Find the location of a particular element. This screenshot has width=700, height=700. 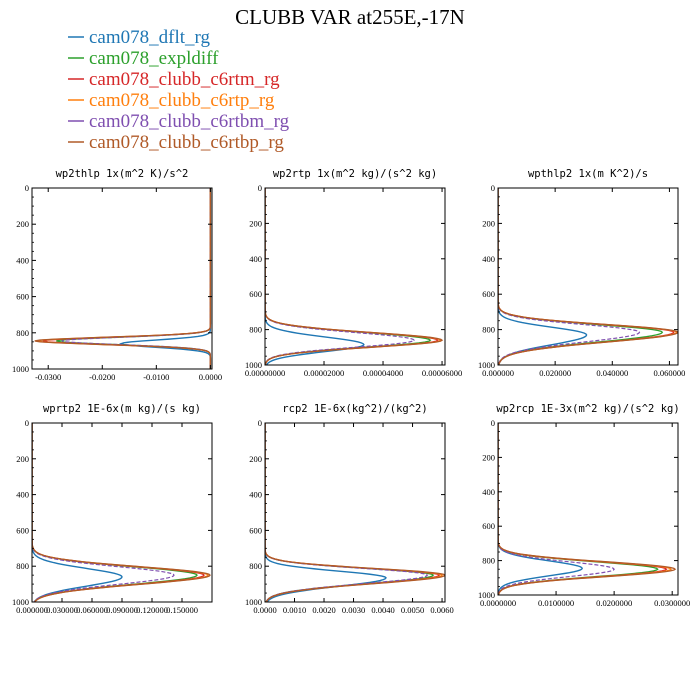

legend-entry: cam078_dflt_rg is located at coordinates (150, 37).